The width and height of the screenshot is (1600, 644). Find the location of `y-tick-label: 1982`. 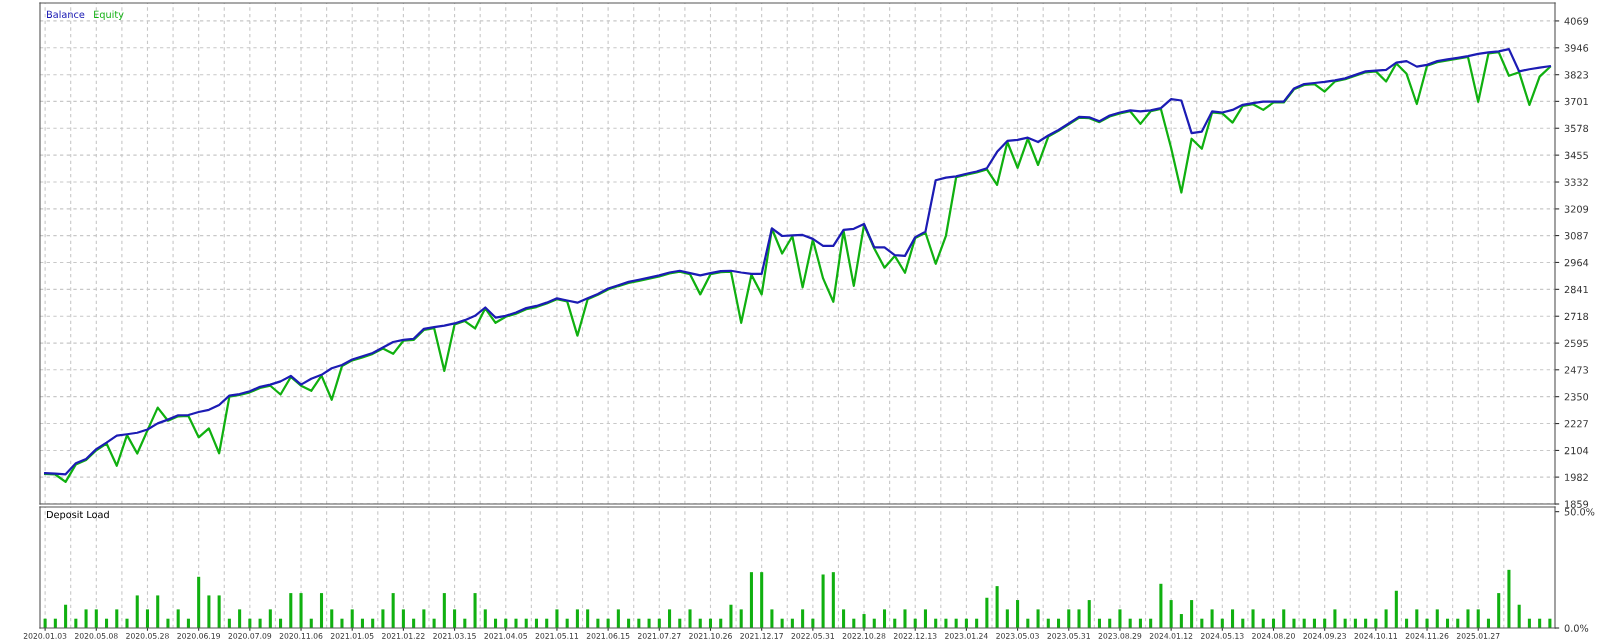

y-tick-label: 1982 is located at coordinates (1576, 477).